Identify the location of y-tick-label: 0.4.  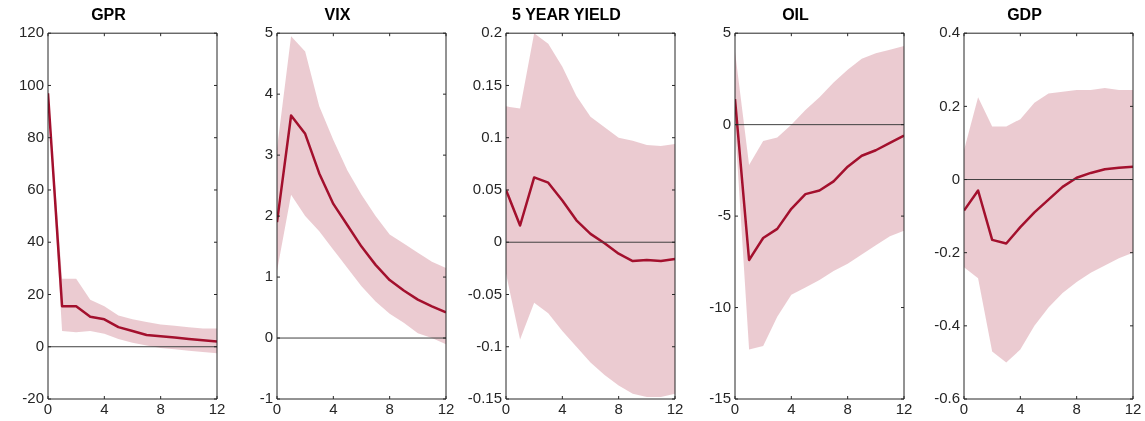
(949, 32).